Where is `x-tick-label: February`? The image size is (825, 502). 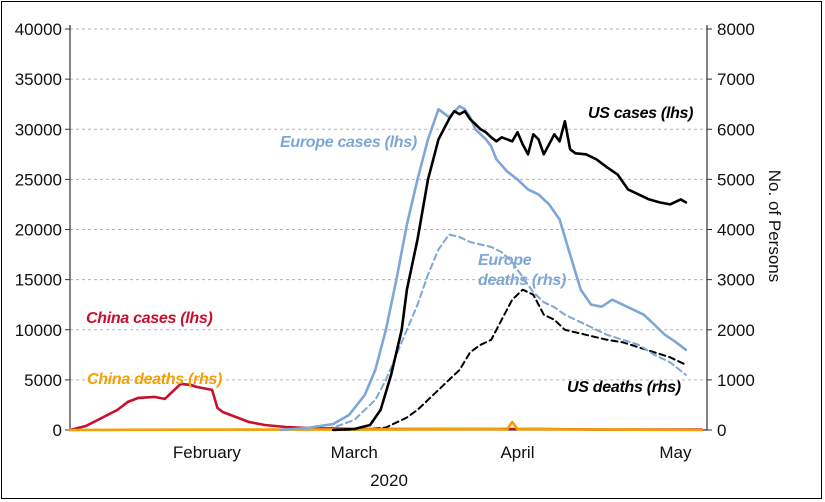 x-tick-label: February is located at coordinates (207, 452).